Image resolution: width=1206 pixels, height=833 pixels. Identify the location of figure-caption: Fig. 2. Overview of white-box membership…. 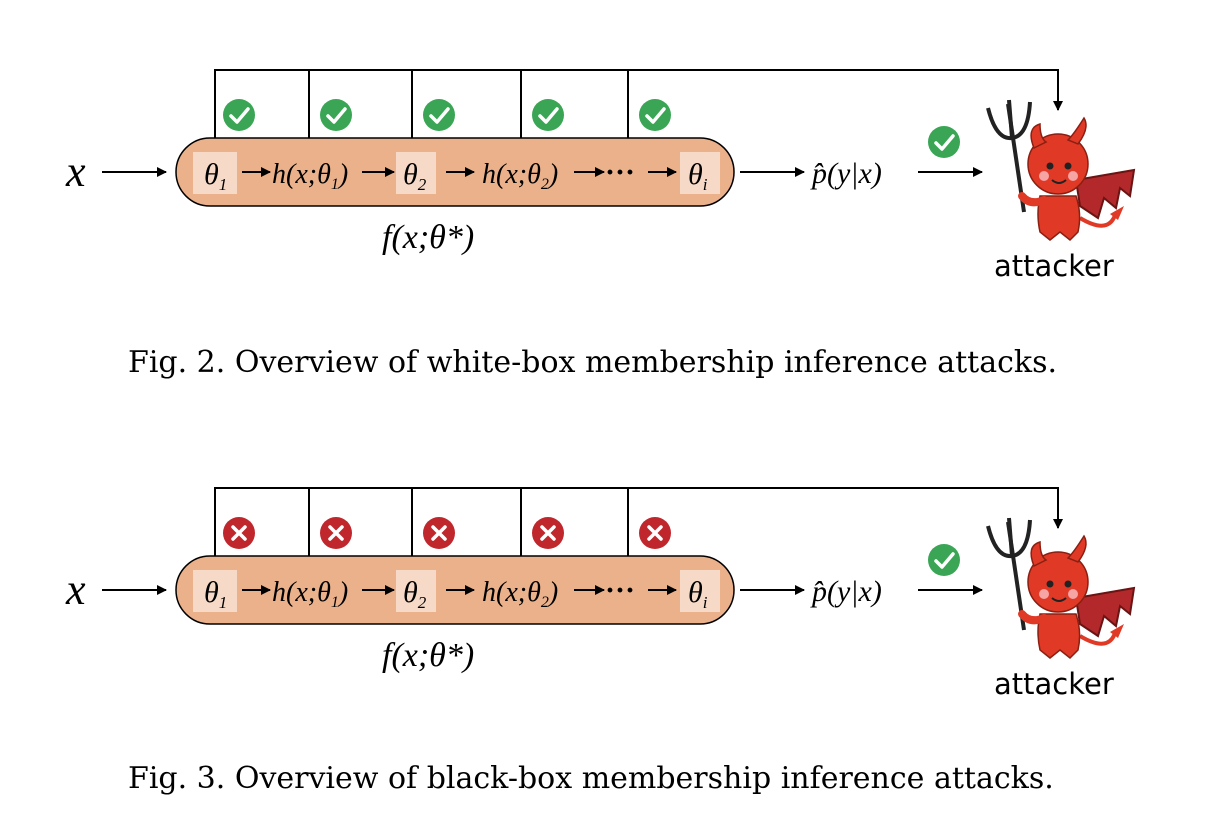
(592, 362).